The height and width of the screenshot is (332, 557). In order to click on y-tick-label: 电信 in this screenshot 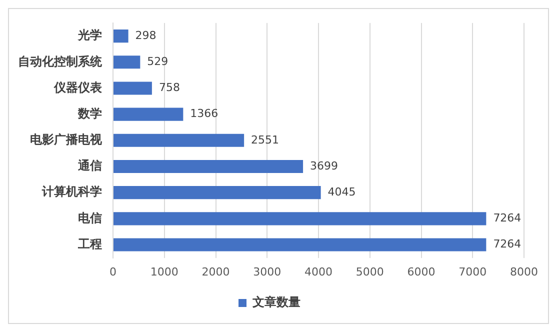, I will do `click(90, 217)`.